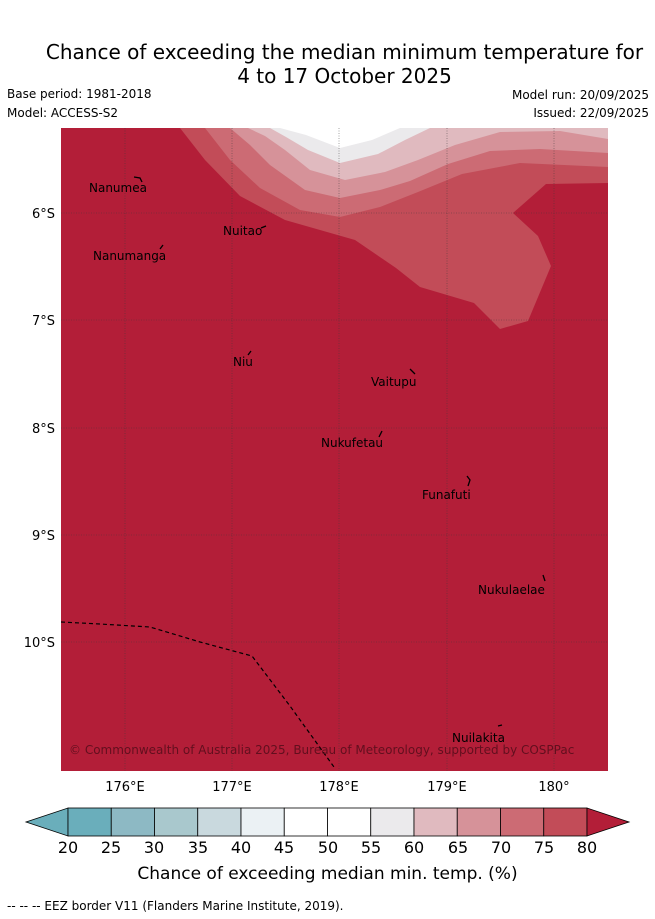 The image size is (655, 919). Describe the element at coordinates (154, 847) in the screenshot. I see `colorbar-tick-30: 30` at that location.